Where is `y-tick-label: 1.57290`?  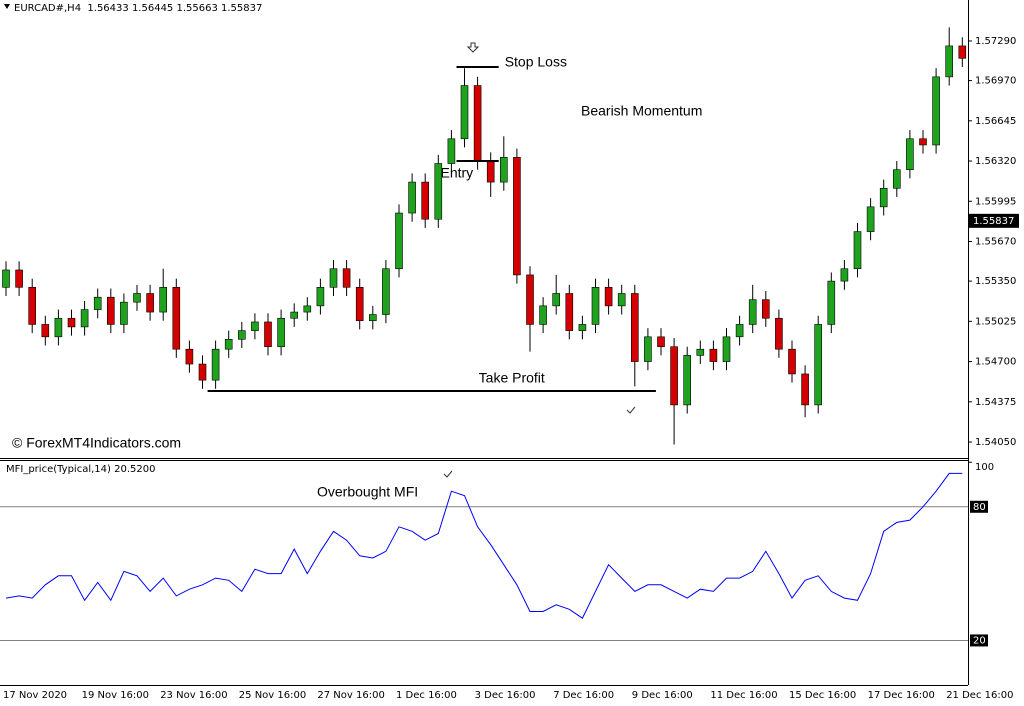 y-tick-label: 1.57290 is located at coordinates (995, 41).